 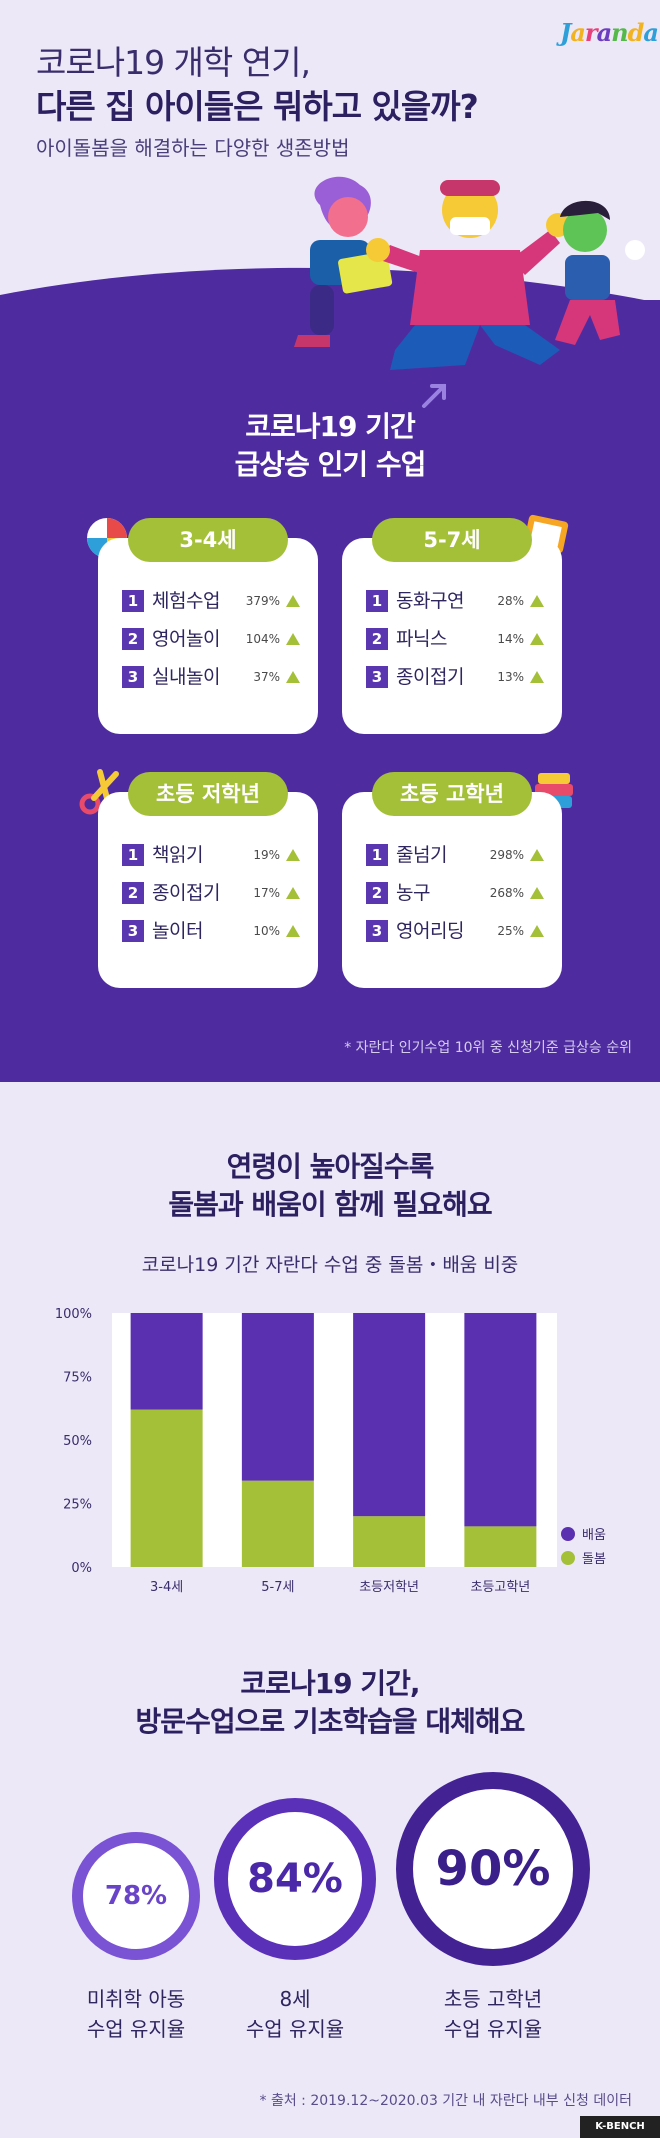 I want to click on stat-circle-90: 90%, so click(x=493, y=1869).